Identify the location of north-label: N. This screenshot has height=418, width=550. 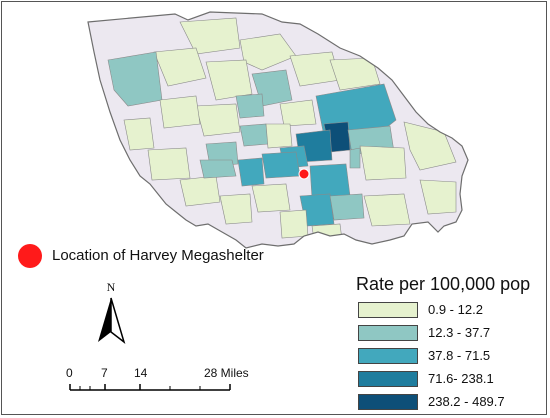
(111, 287).